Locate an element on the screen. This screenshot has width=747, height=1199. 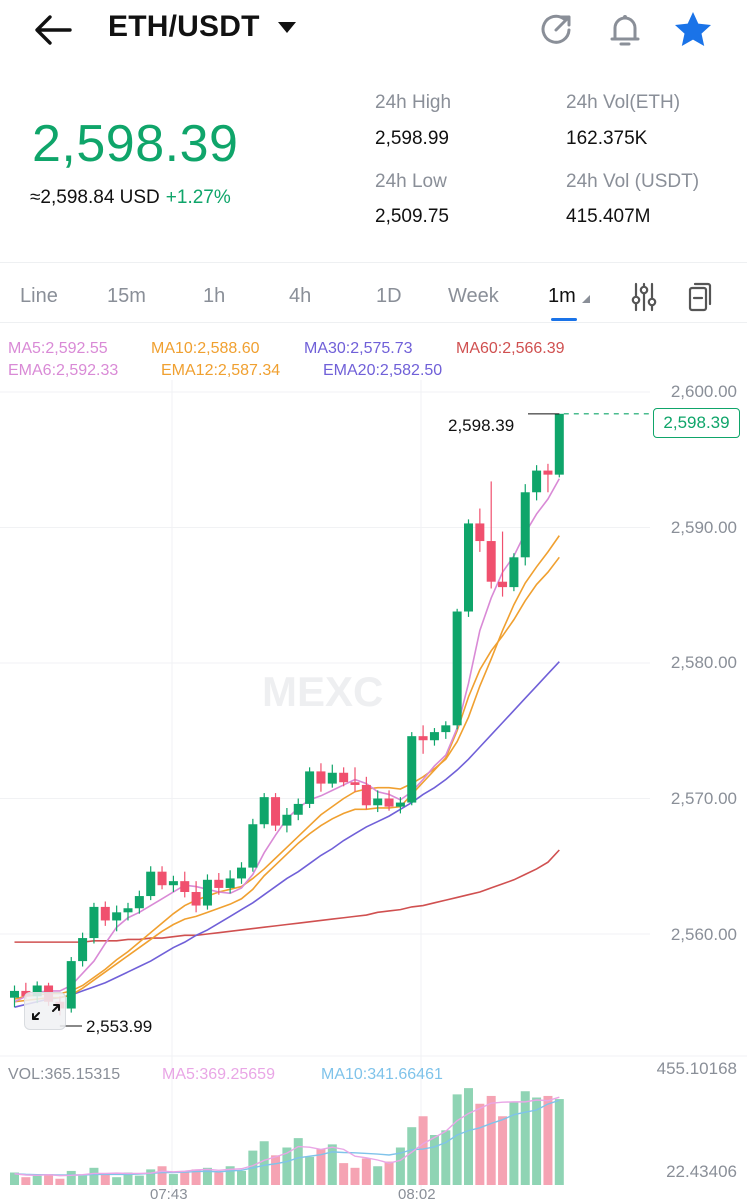
vol-usdt-label: 24h Vol (USDT) is located at coordinates (633, 181).